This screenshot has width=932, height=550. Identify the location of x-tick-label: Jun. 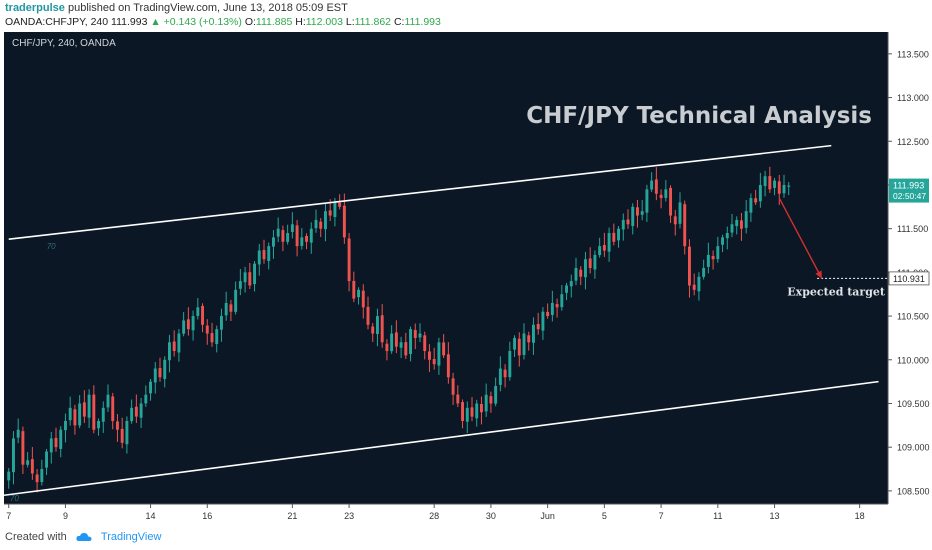
(547, 516).